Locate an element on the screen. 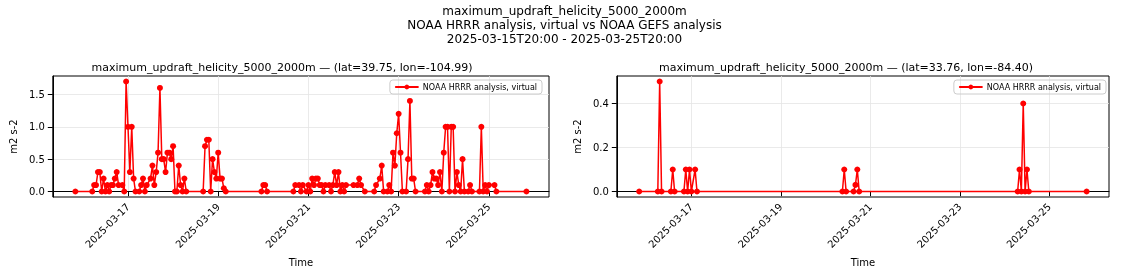  text: 2025-03-15T20:00 - 2025-03-25T20:00 is located at coordinates (564, 39).